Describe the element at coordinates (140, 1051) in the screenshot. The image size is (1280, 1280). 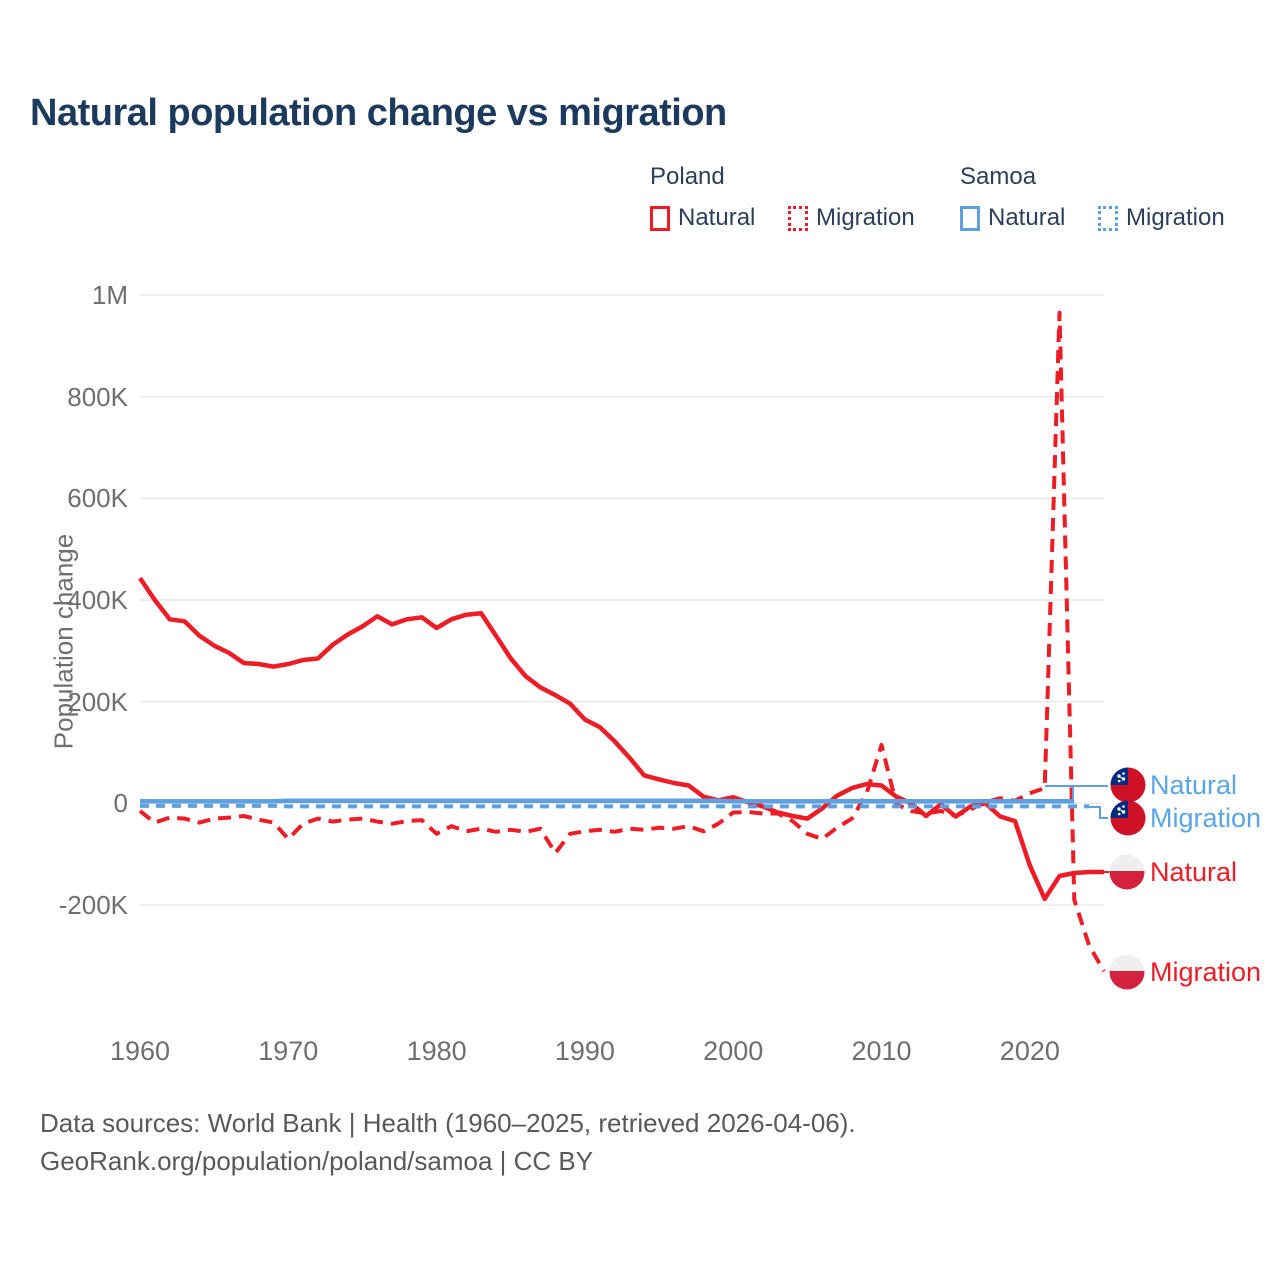
I see `x-tick-label: 1960` at that location.